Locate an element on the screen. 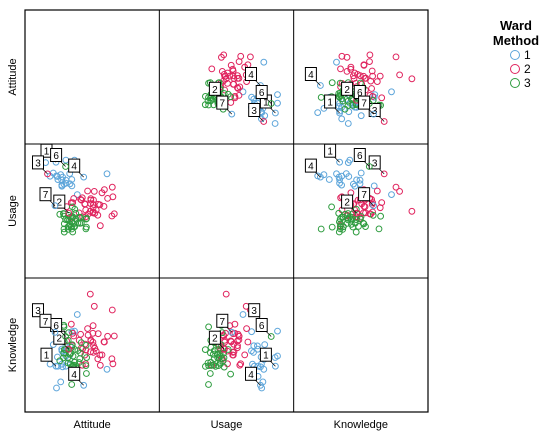  y-axis-label-usage: Usage is located at coordinates (13, 211).